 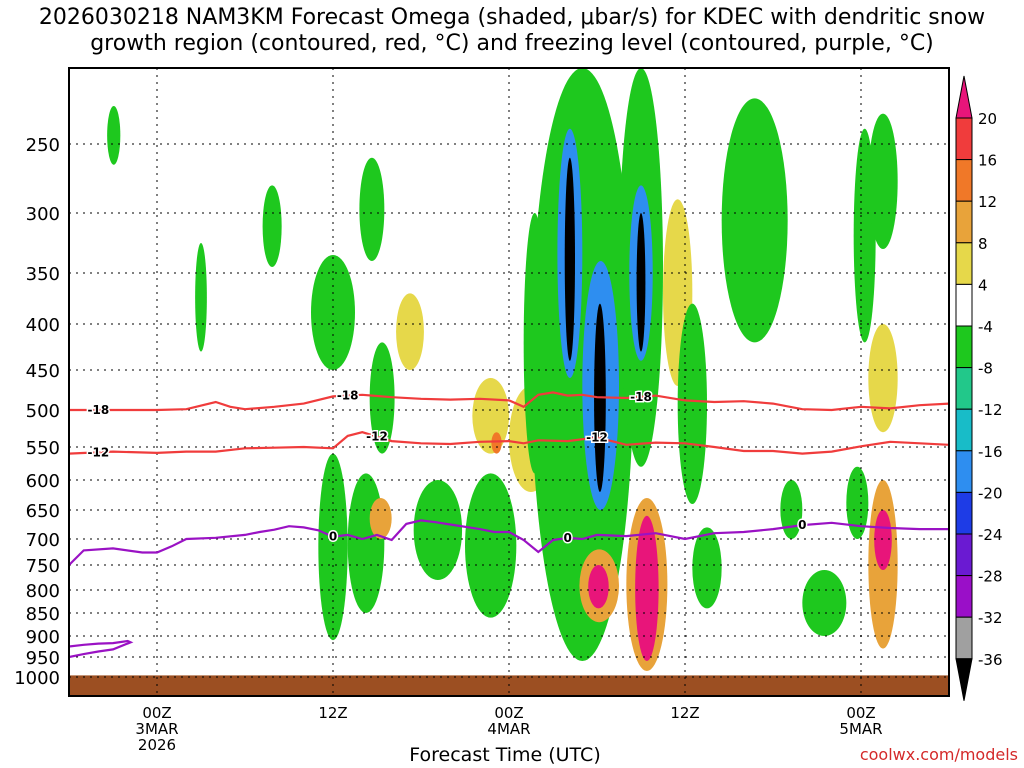 What do you see at coordinates (990, 452) in the screenshot?
I see `colorbar-label-9: -16` at bounding box center [990, 452].